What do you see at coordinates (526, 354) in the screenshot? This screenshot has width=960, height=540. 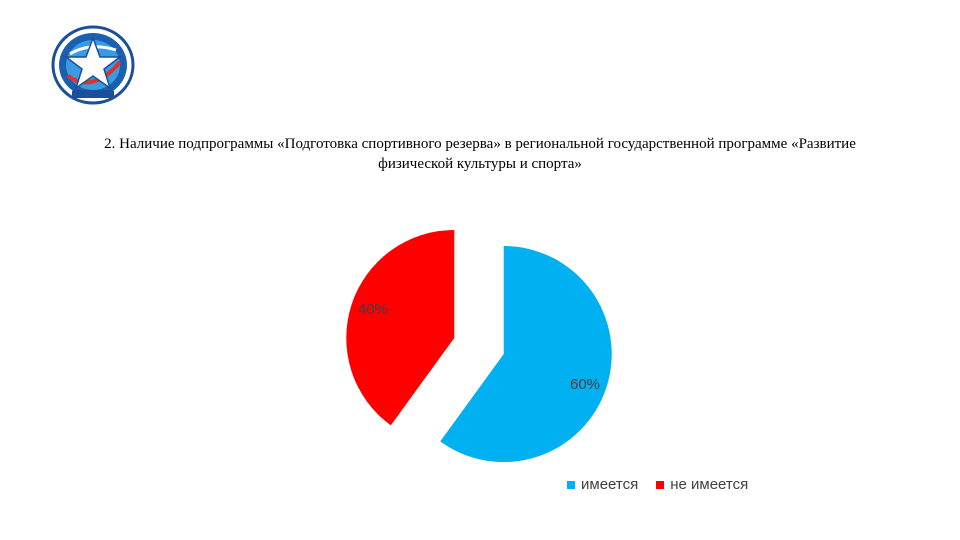 I see `pie-slice-imeetsya` at bounding box center [526, 354].